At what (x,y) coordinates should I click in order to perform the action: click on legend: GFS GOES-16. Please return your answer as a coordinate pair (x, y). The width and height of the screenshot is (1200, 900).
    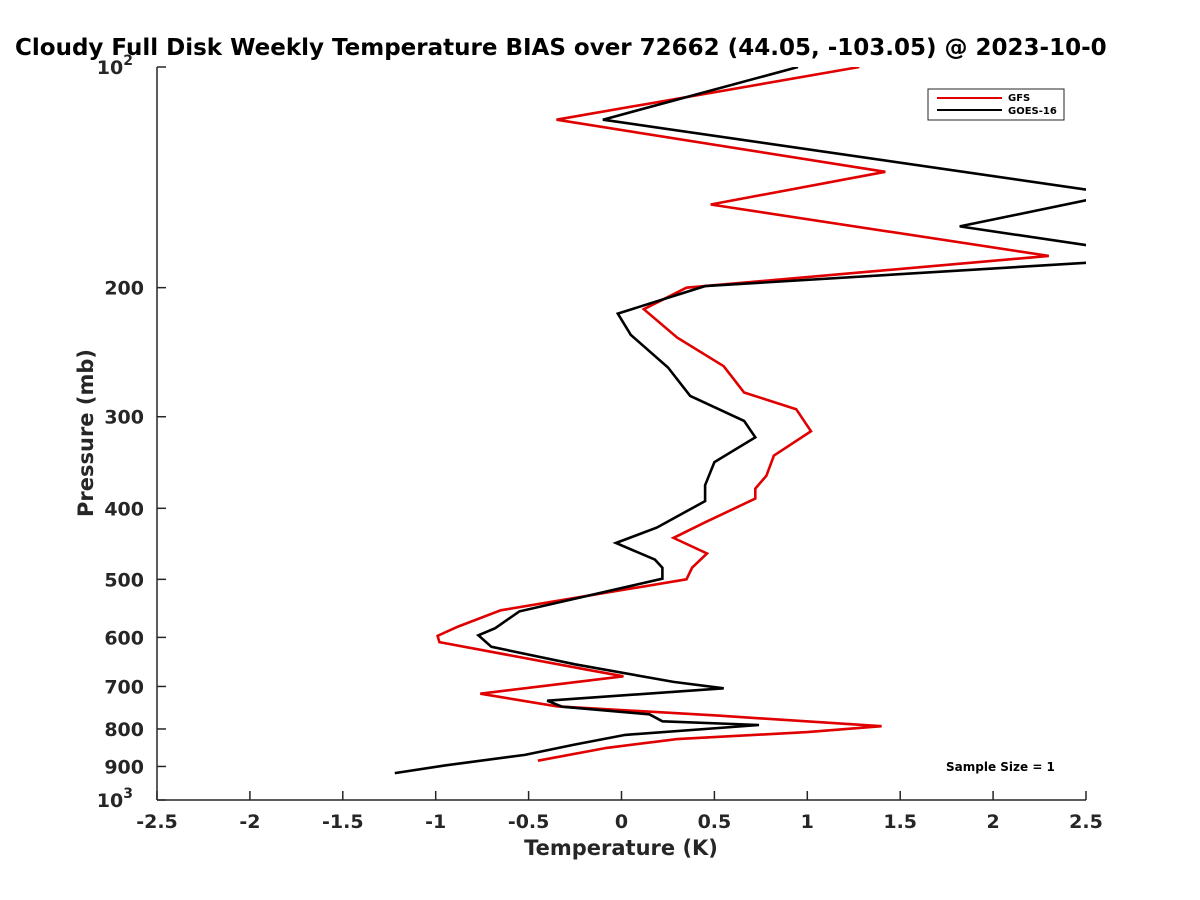
    Looking at the image, I should click on (996, 104).